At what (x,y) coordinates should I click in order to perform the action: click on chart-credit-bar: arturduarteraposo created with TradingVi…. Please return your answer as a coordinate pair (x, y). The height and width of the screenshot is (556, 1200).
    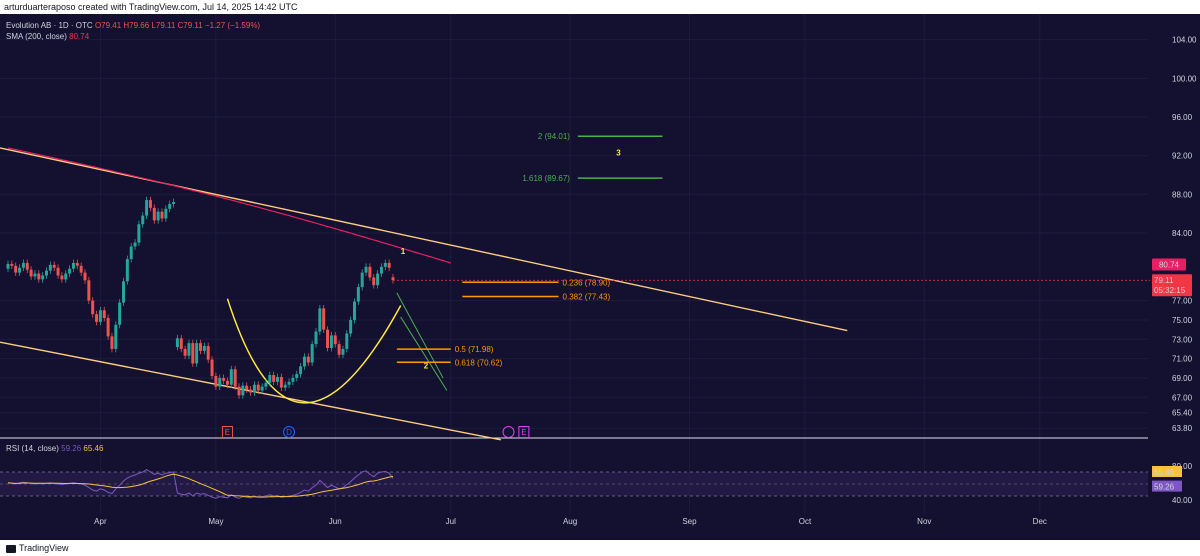
    Looking at the image, I should click on (600, 7).